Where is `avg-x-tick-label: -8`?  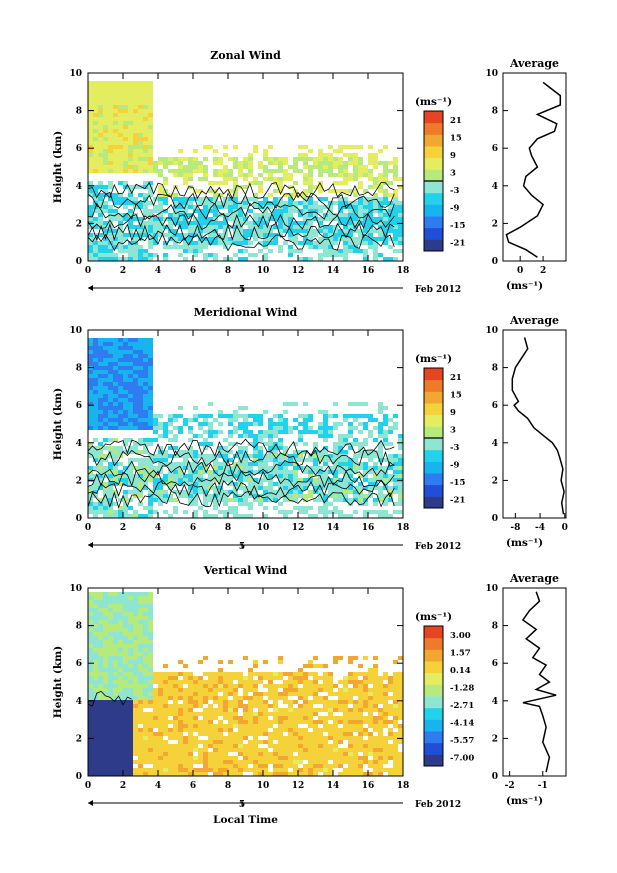 avg-x-tick-label: -8 is located at coordinates (515, 528).